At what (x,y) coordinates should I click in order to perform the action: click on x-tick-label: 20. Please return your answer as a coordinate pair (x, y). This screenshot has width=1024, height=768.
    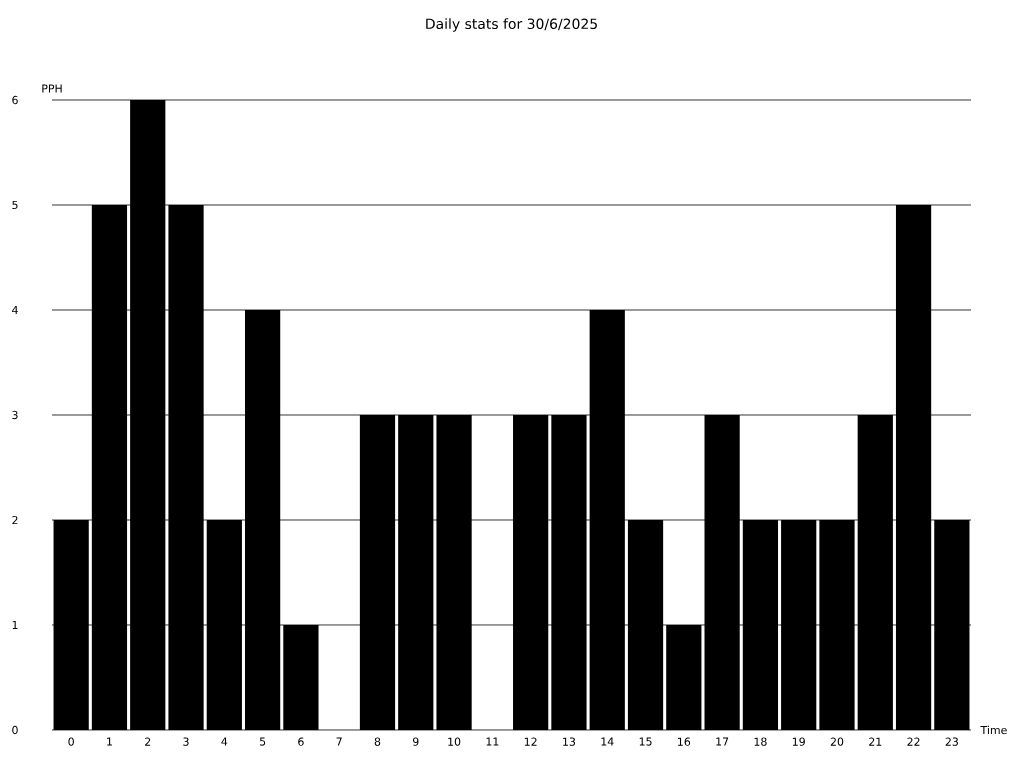
    Looking at the image, I should click on (837, 741).